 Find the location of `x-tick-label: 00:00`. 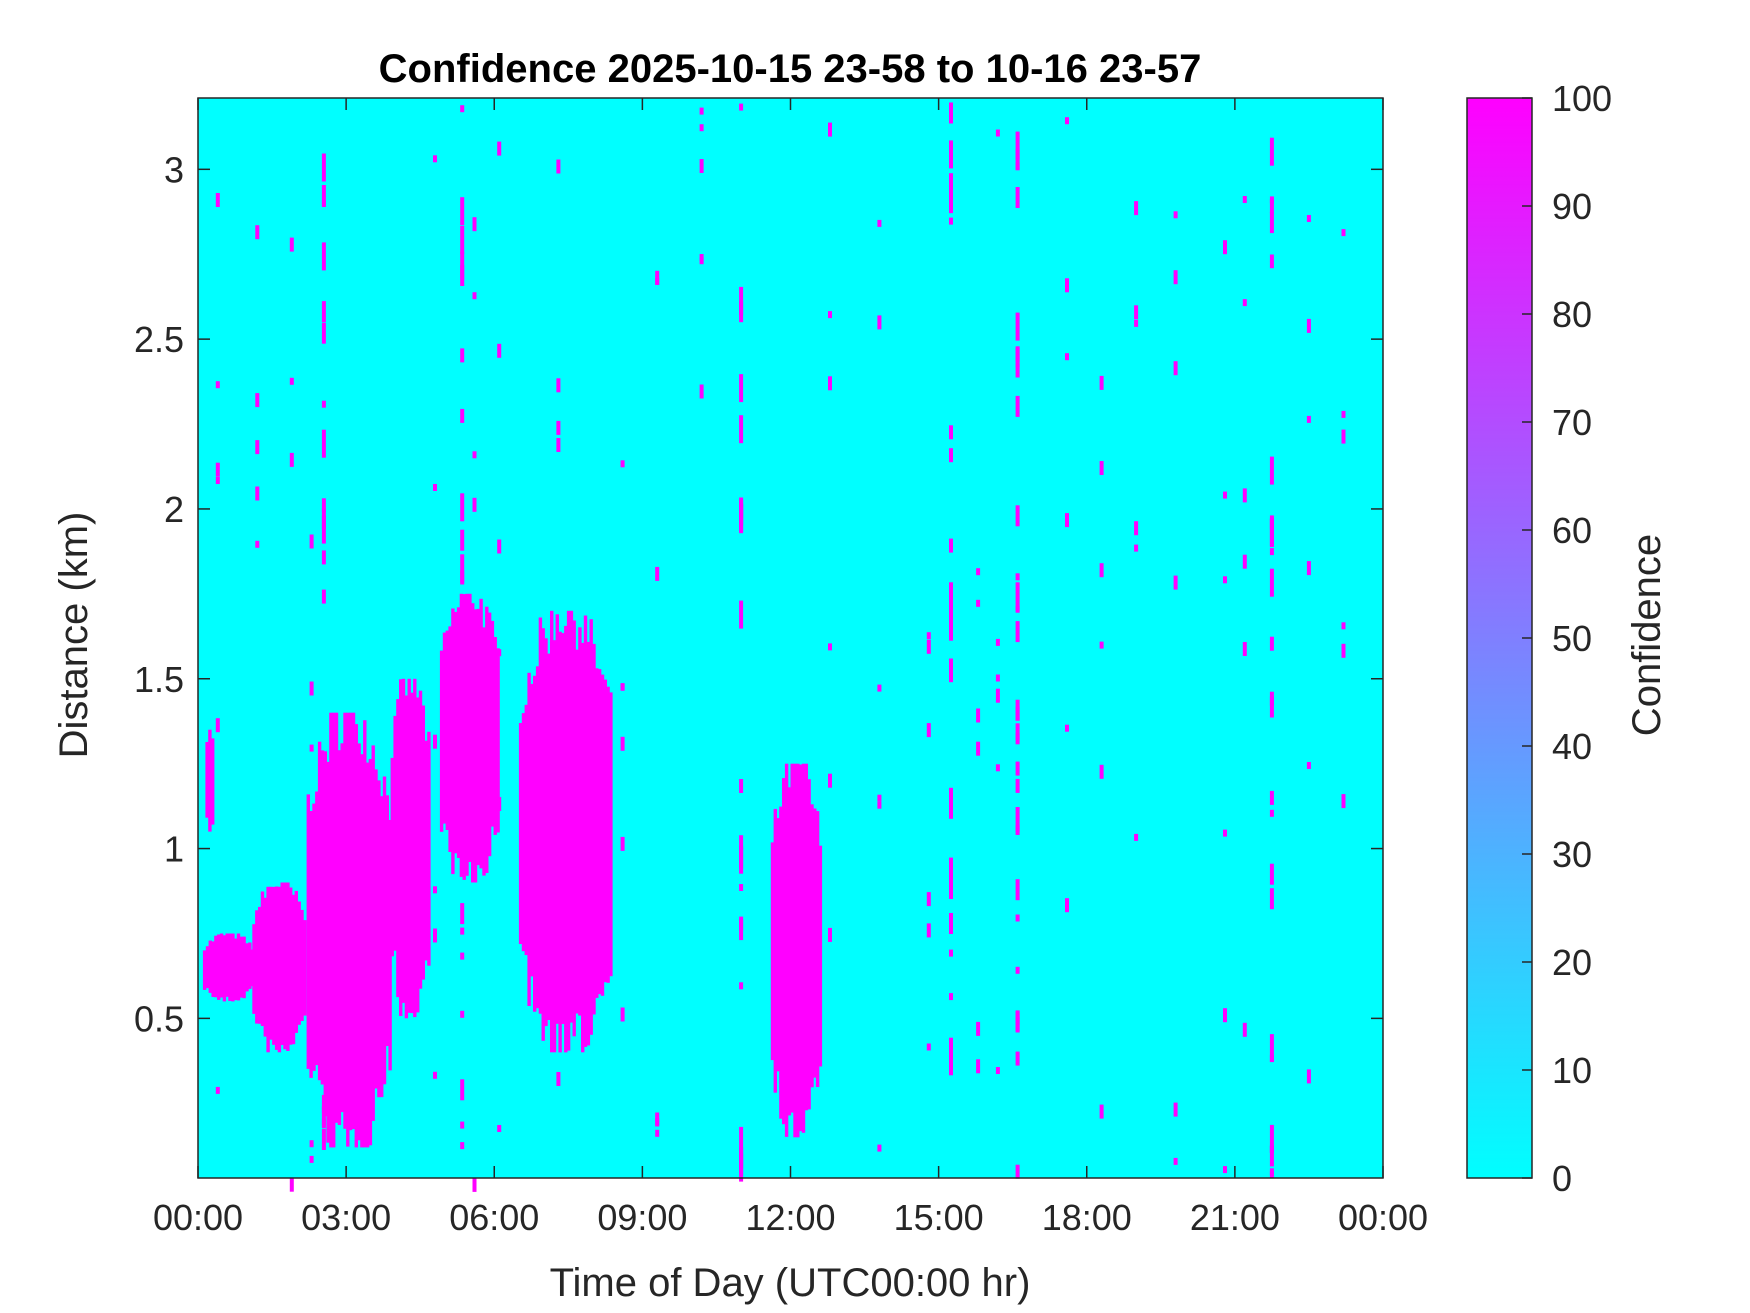

x-tick-label: 00:00 is located at coordinates (1383, 1217).